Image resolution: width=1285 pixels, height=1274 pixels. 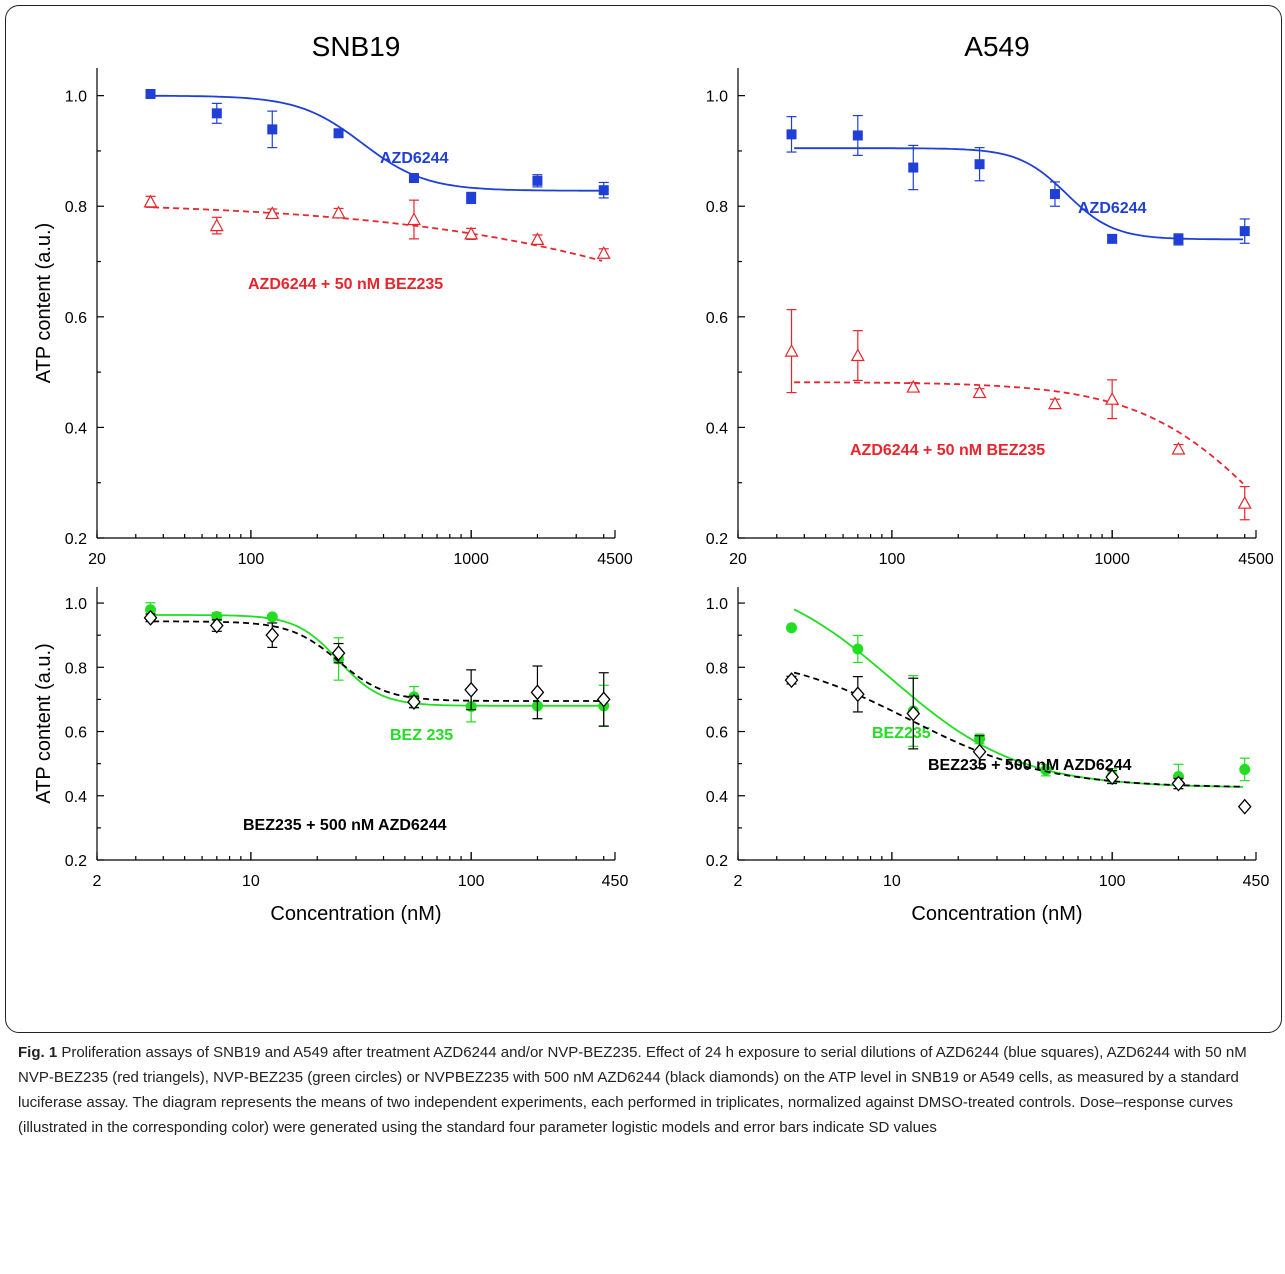 I want to click on panel-title: SNB19, so click(x=356, y=46).